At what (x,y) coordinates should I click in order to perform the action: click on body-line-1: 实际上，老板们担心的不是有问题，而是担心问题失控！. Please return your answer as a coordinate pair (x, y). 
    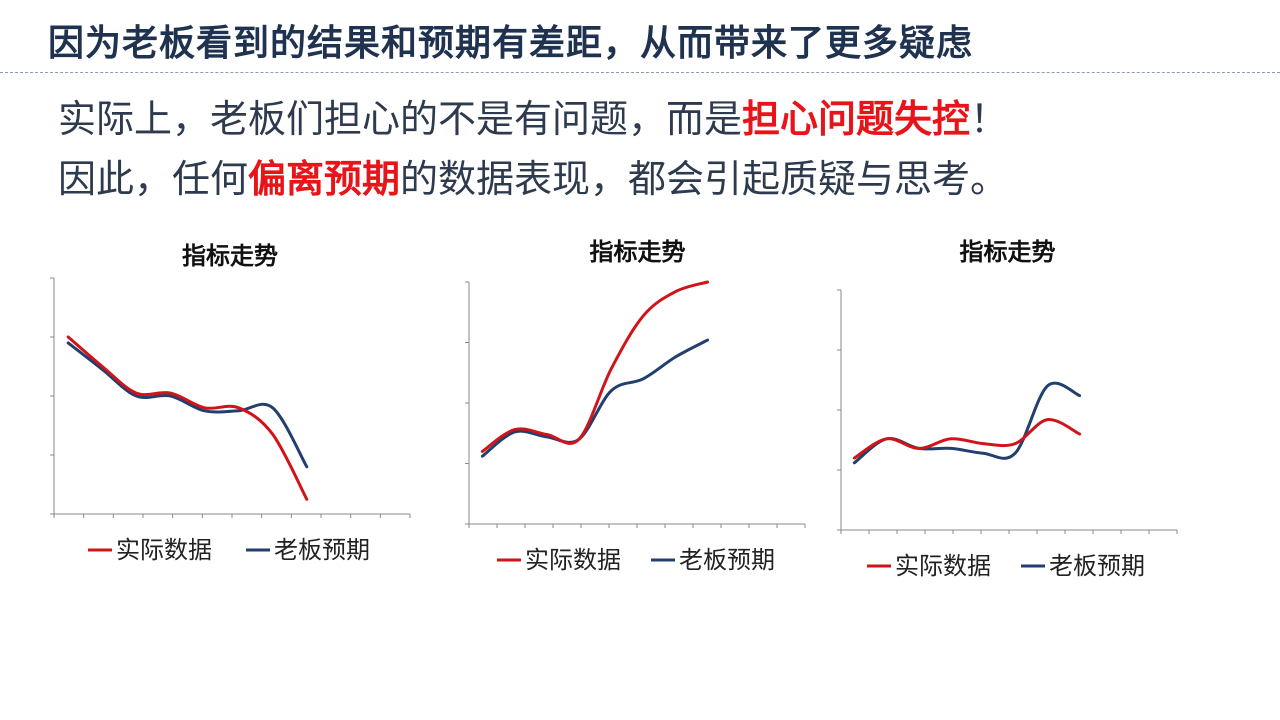
    Looking at the image, I should click on (533, 115).